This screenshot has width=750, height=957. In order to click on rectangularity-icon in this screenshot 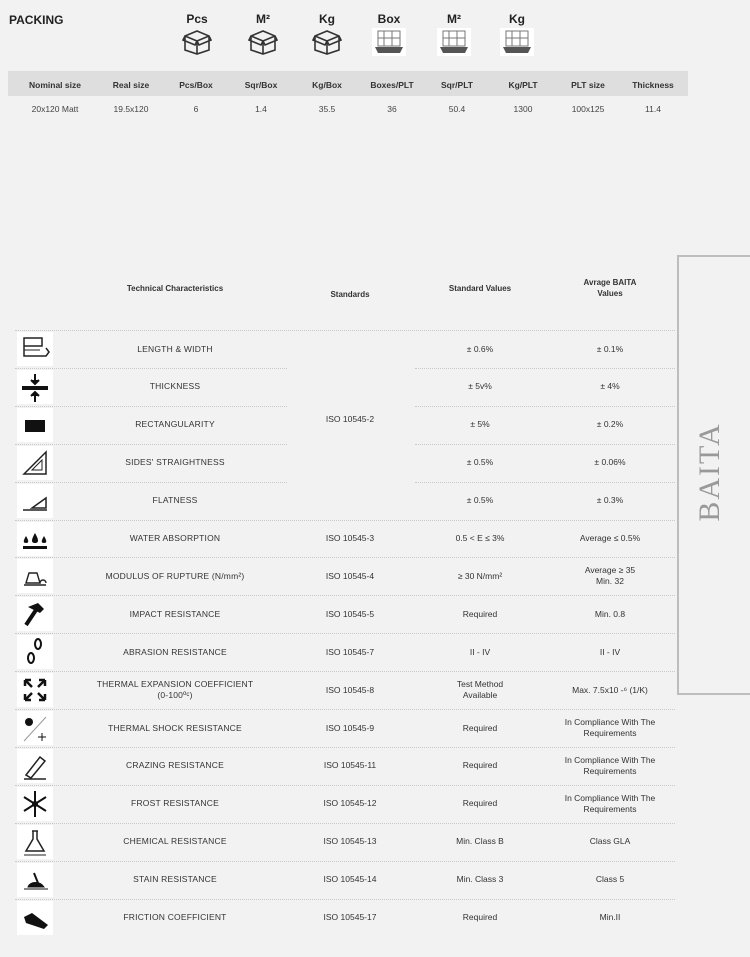, I will do `click(35, 424)`.